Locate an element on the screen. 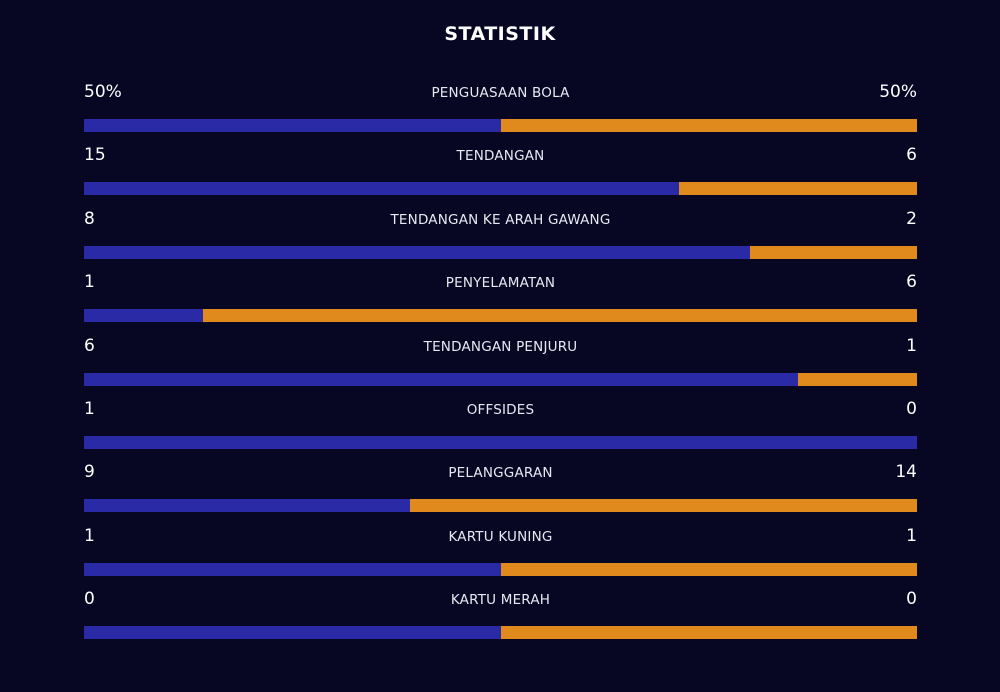  stat-row: 50% PENGUASAAN BOLA 50% is located at coordinates (500, 107).